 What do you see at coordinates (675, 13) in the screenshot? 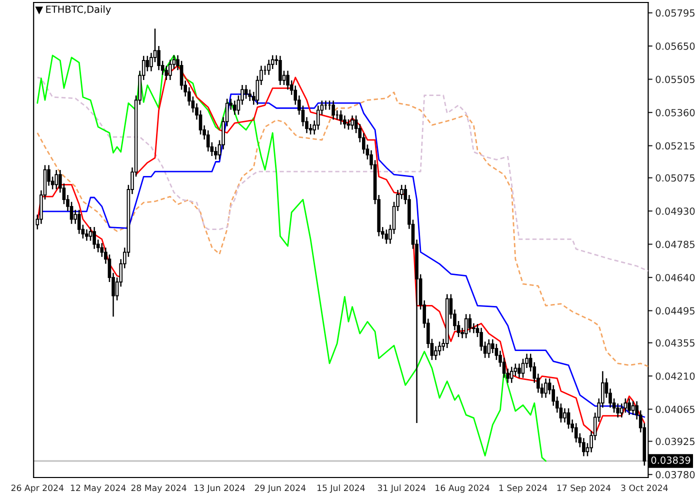
I see `y-tick-label: 0.05795` at bounding box center [675, 13].